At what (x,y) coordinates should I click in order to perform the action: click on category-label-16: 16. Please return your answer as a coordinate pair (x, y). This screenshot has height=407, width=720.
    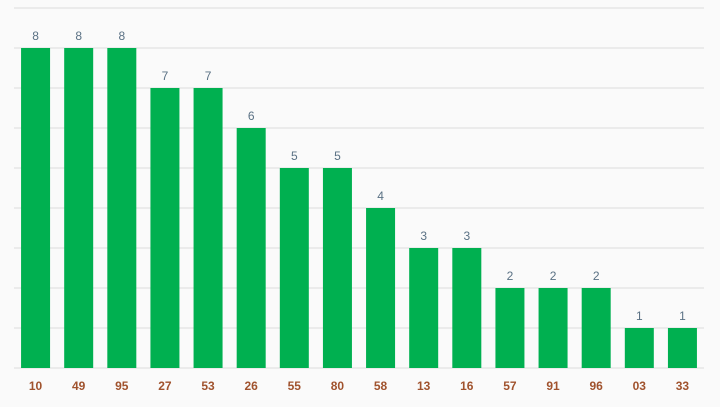
    Looking at the image, I should click on (467, 386).